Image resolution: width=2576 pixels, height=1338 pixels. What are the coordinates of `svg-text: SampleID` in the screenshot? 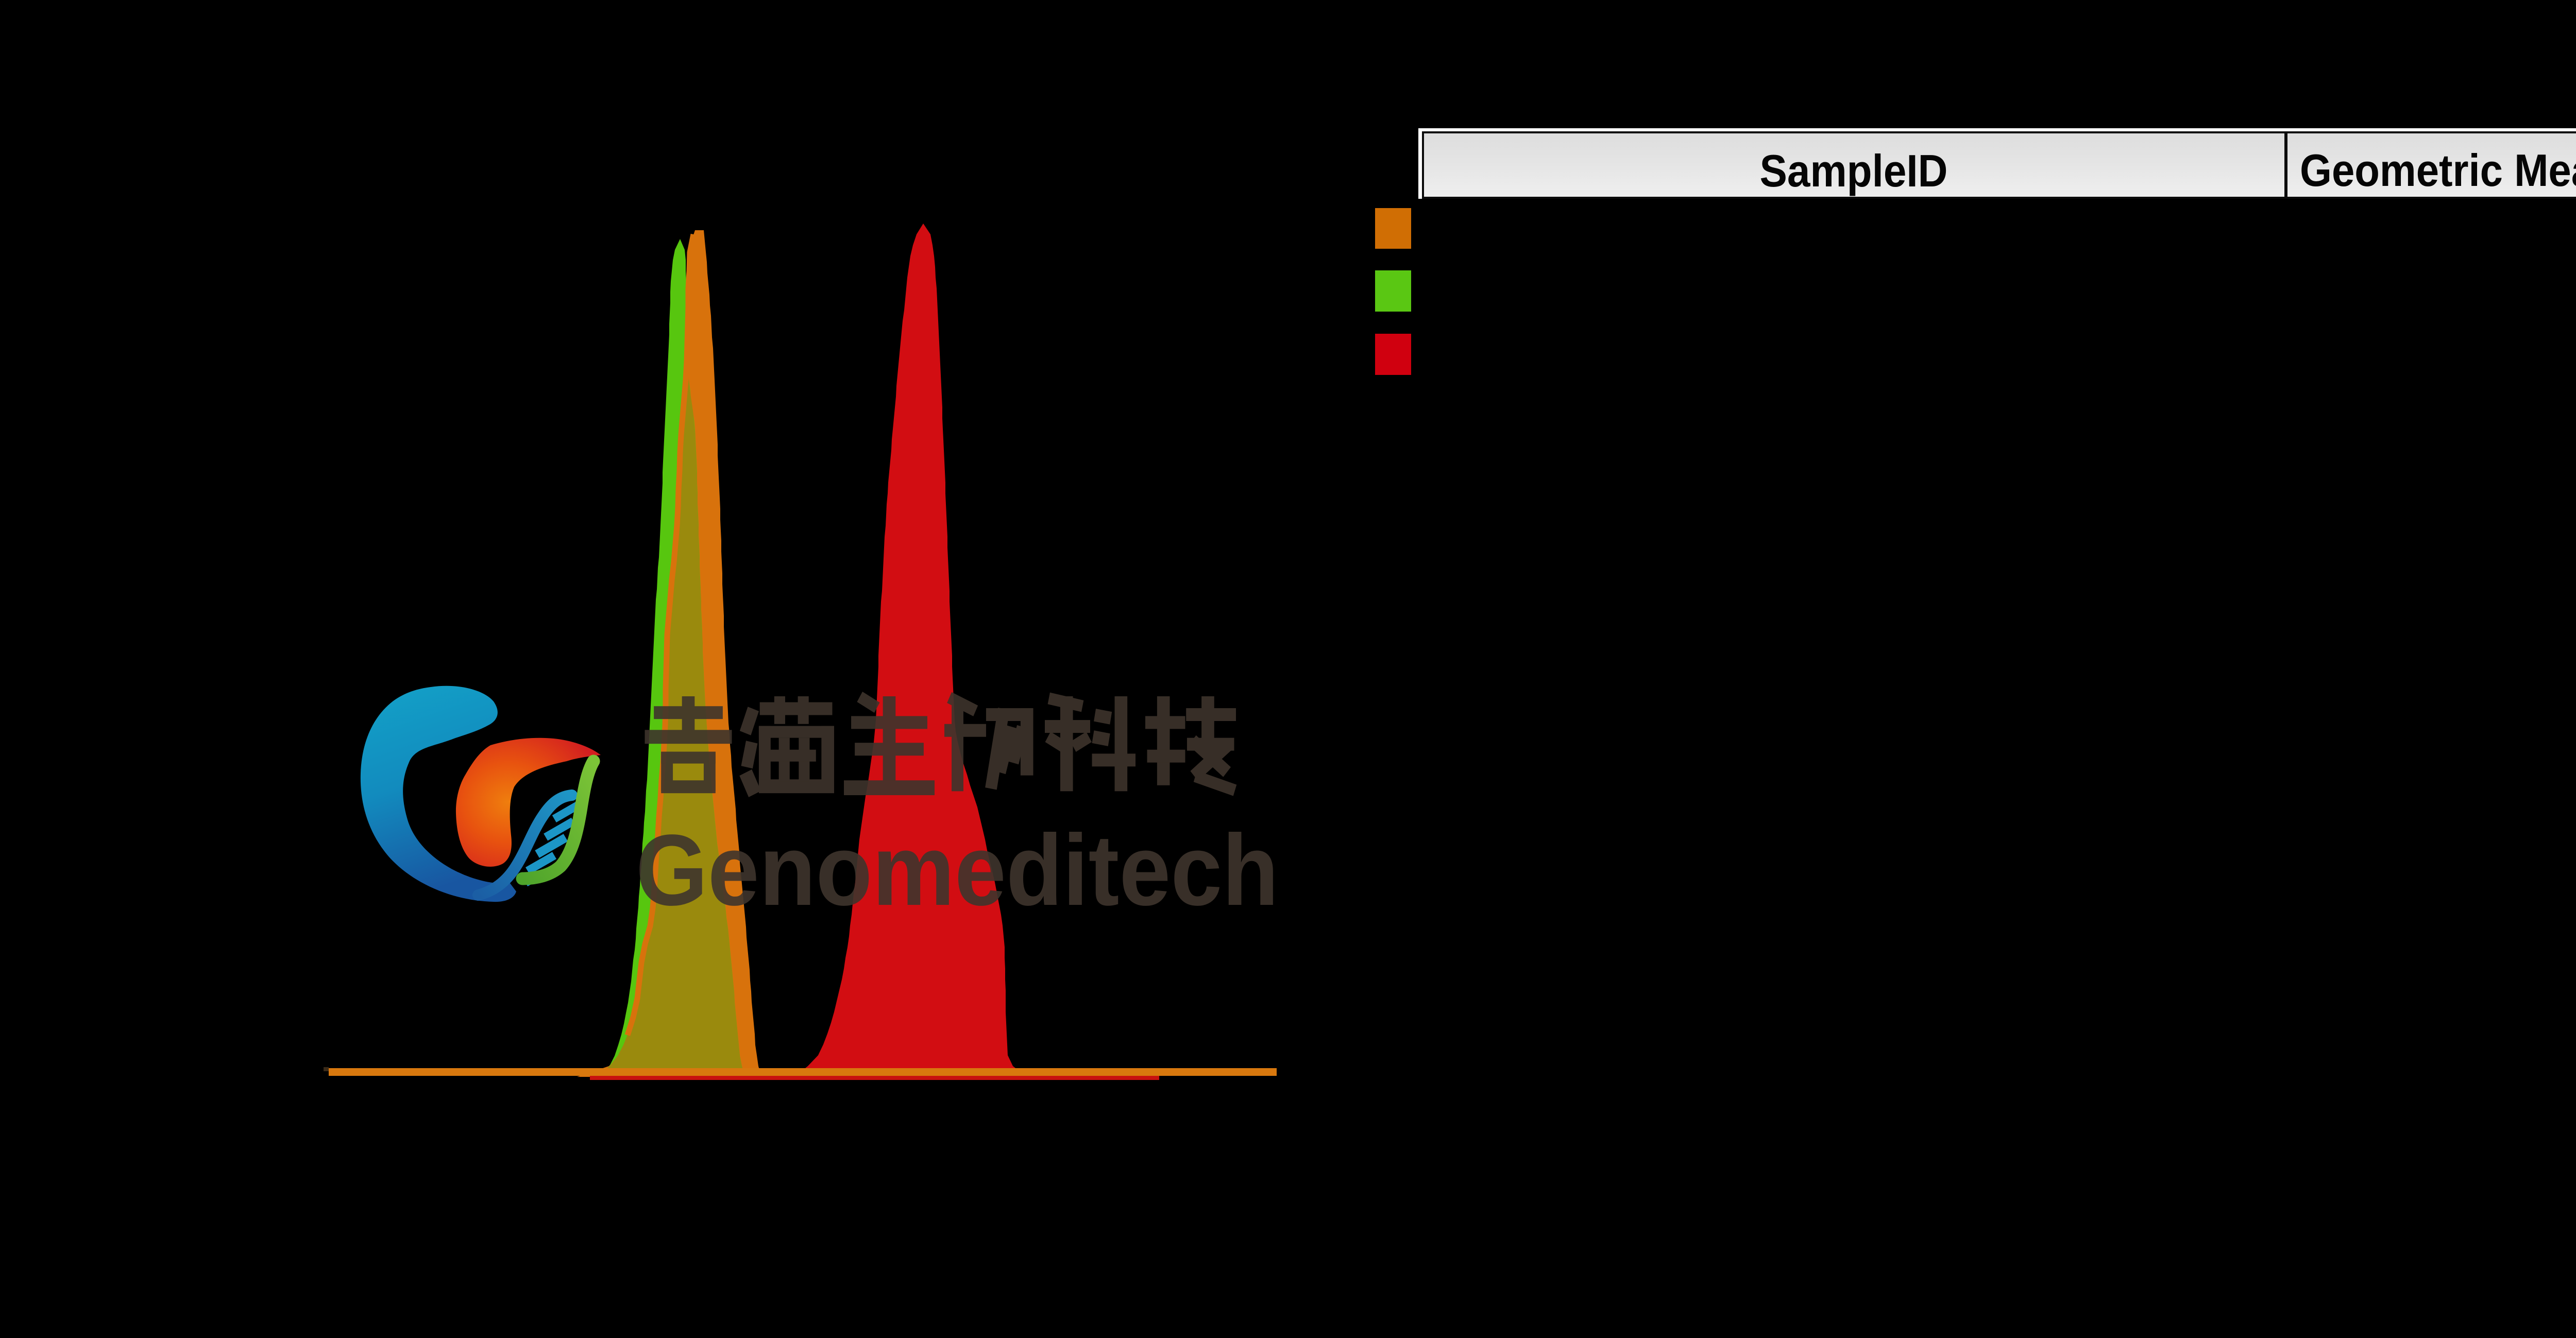 It's located at (1854, 170).